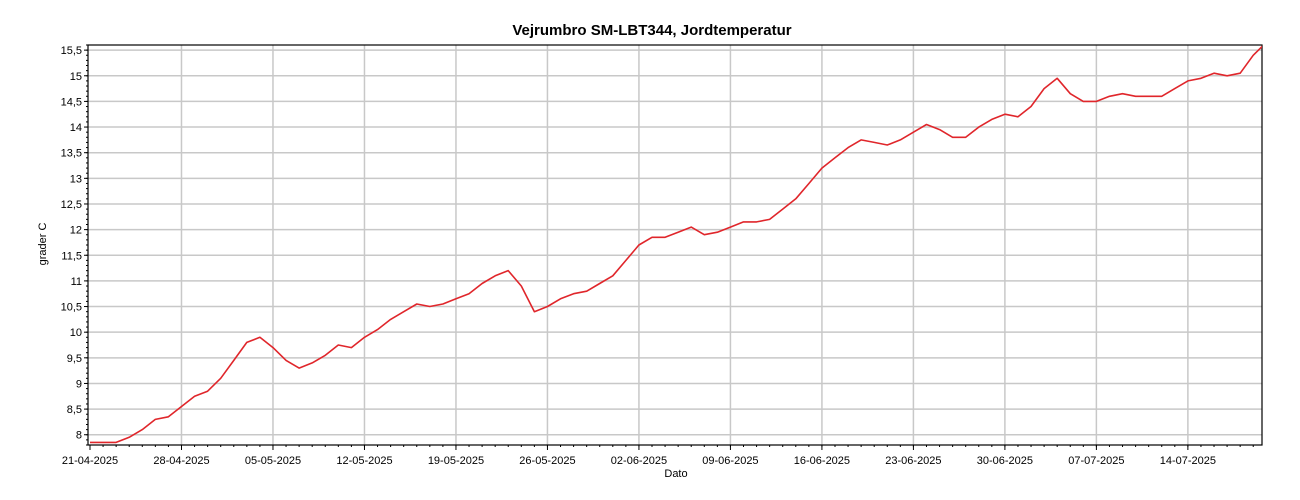 The image size is (1300, 500). Describe the element at coordinates (76, 231) in the screenshot. I see `y-tick-label: 12` at that location.